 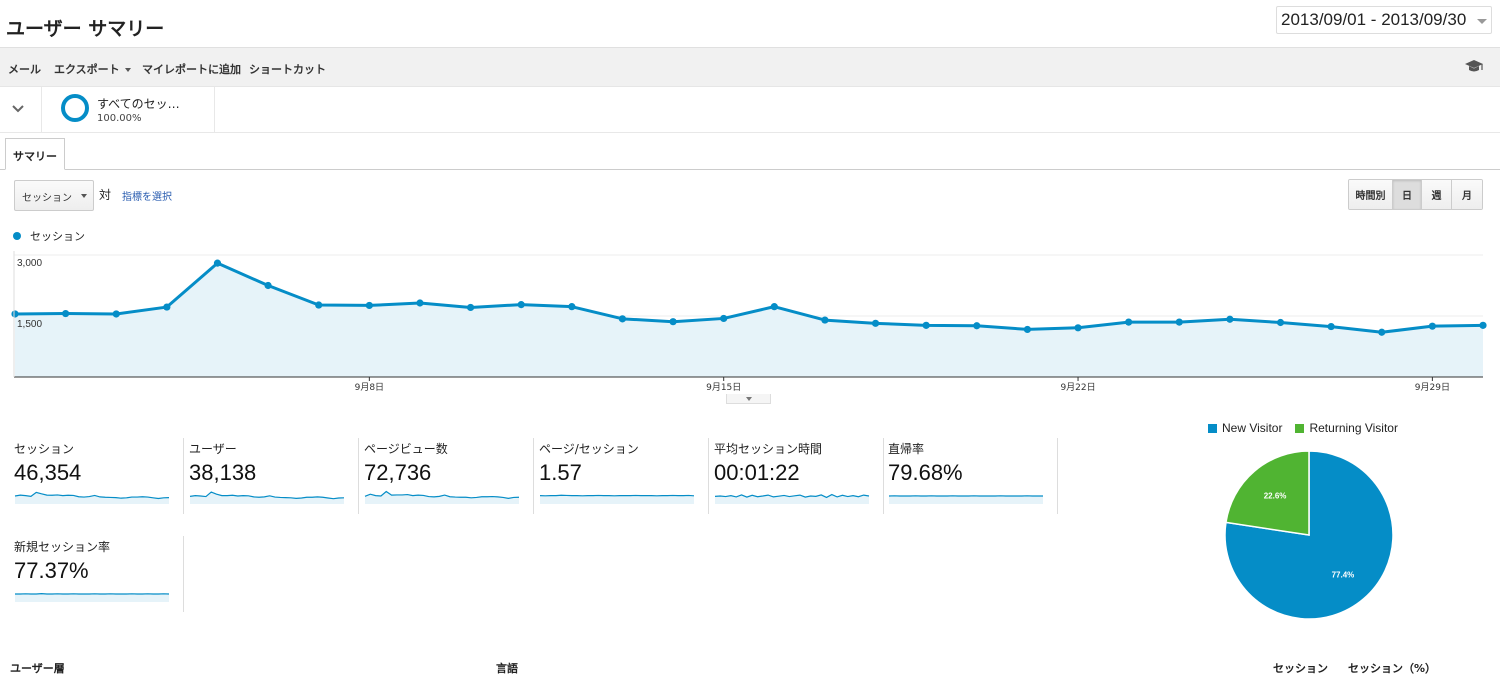 What do you see at coordinates (750, 110) in the screenshot?
I see `segment-bar: すべてのセッ… 100.00%` at bounding box center [750, 110].